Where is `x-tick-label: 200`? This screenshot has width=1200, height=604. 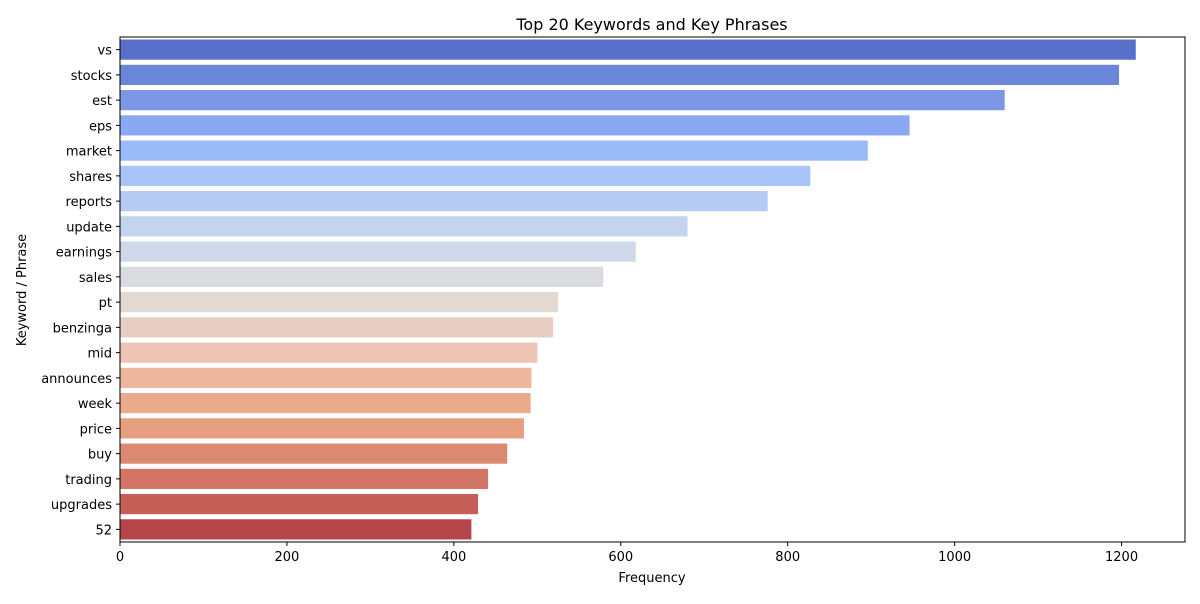 x-tick-label: 200 is located at coordinates (287, 557).